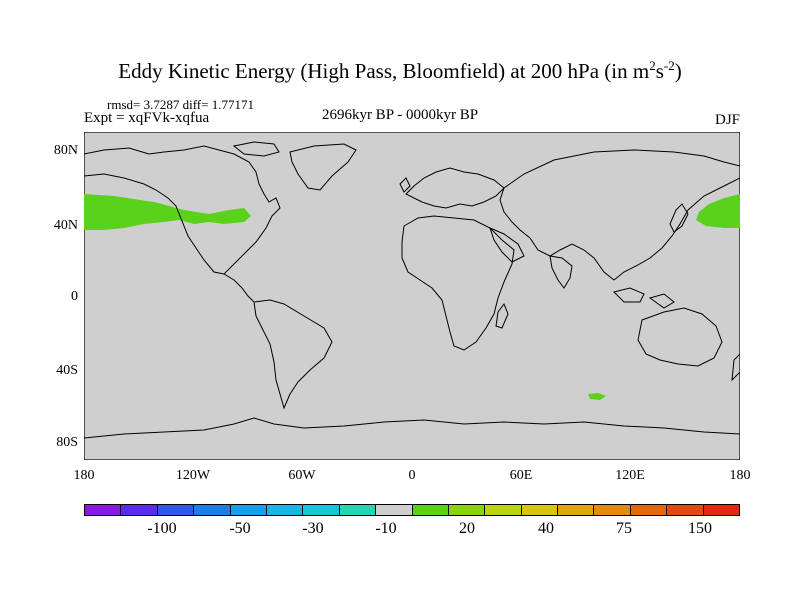  I want to click on colorbar-label: -10, so click(386, 528).